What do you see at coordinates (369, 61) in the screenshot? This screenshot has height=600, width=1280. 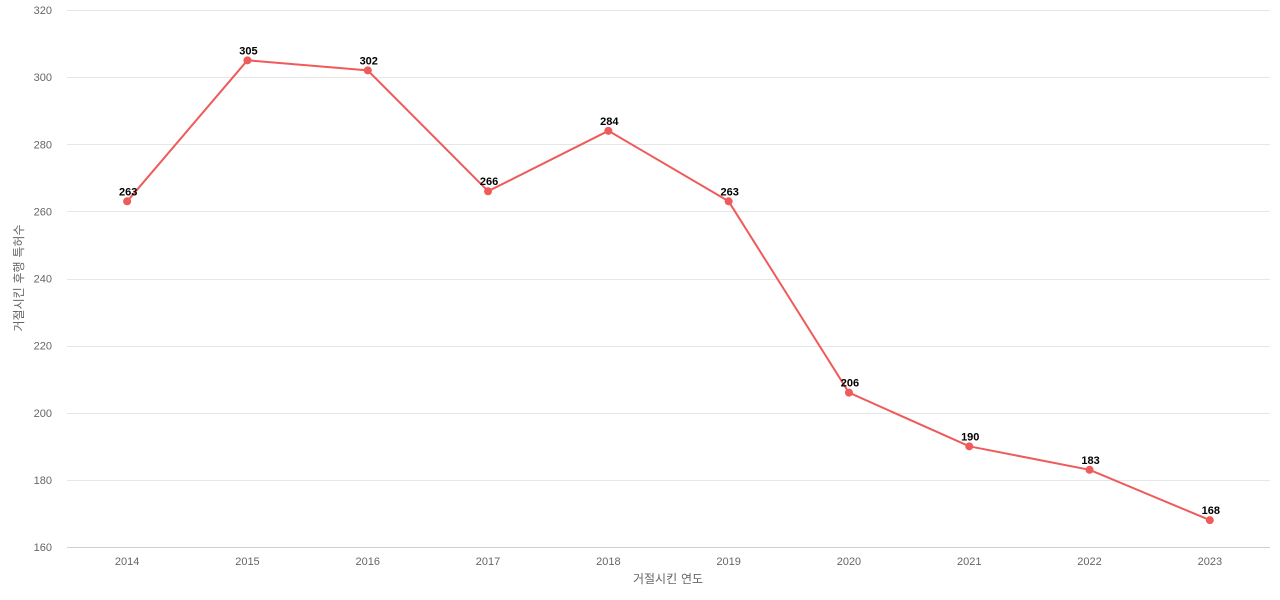 I see `data-label: 302` at bounding box center [369, 61].